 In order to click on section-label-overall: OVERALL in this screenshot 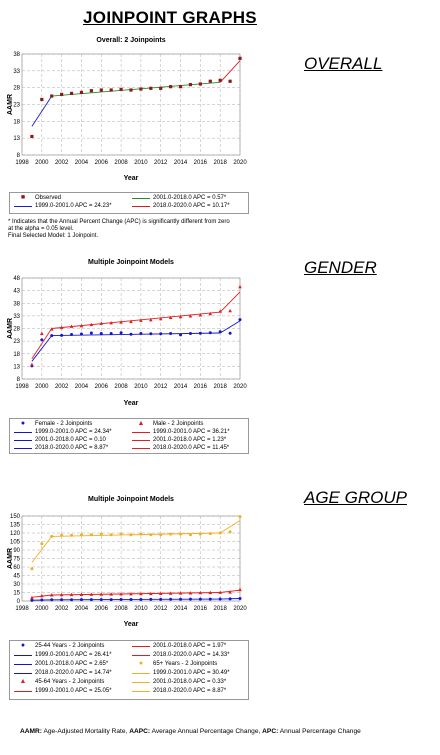, I will do `click(343, 63)`.